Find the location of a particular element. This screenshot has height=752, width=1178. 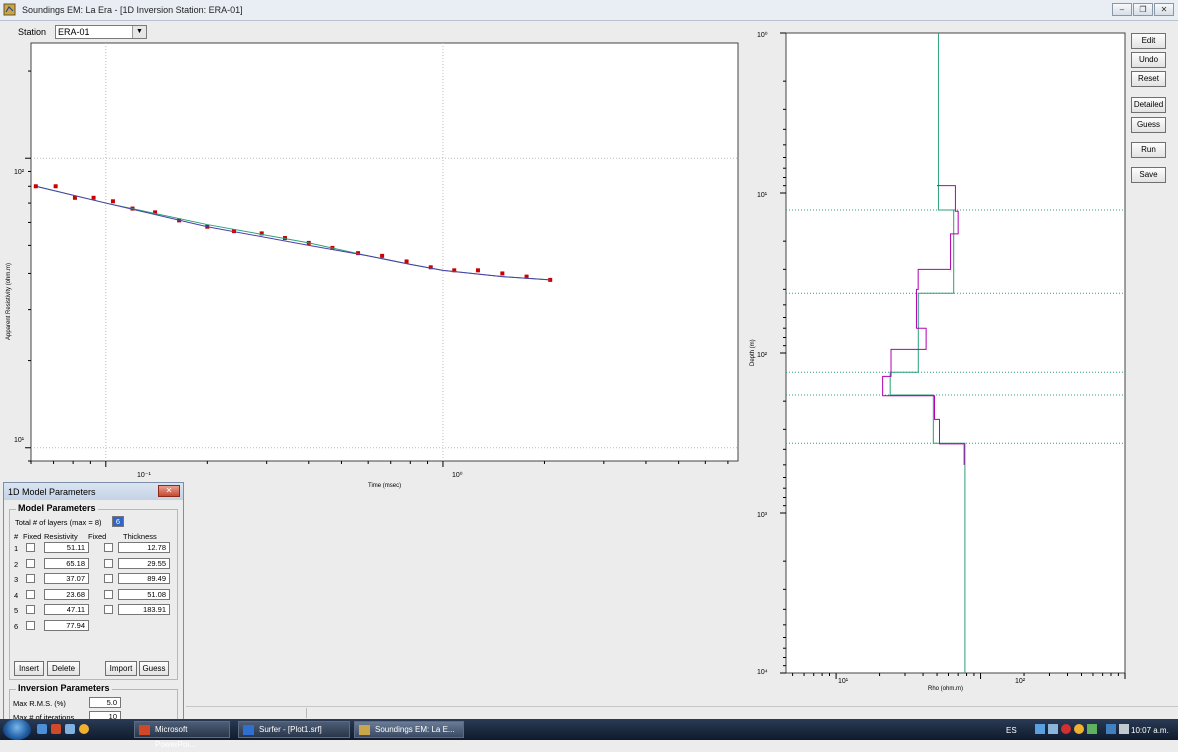

clock: 10:07 a.m. is located at coordinates (1150, 730).